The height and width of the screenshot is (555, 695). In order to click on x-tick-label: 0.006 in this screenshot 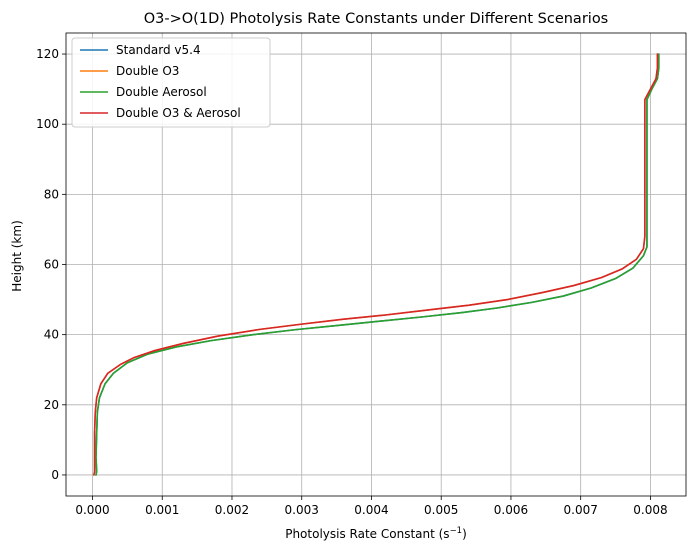, I will do `click(511, 510)`.